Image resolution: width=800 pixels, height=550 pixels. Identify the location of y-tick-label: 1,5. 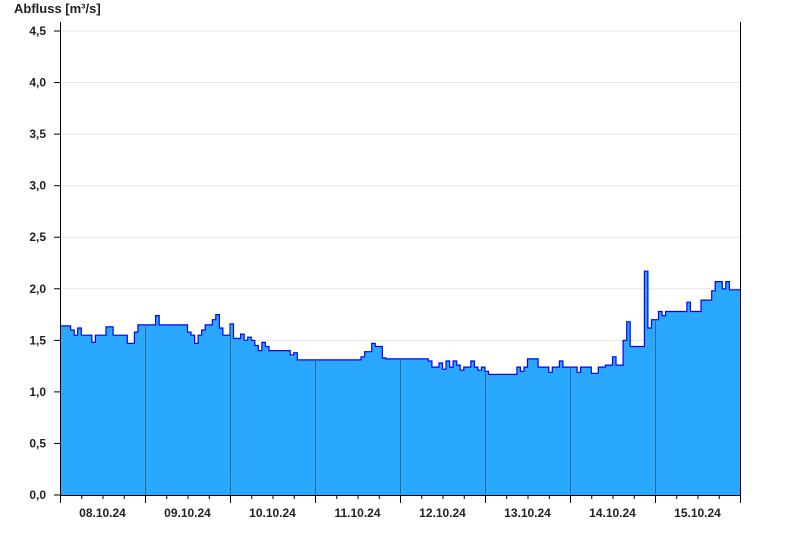
(37, 340).